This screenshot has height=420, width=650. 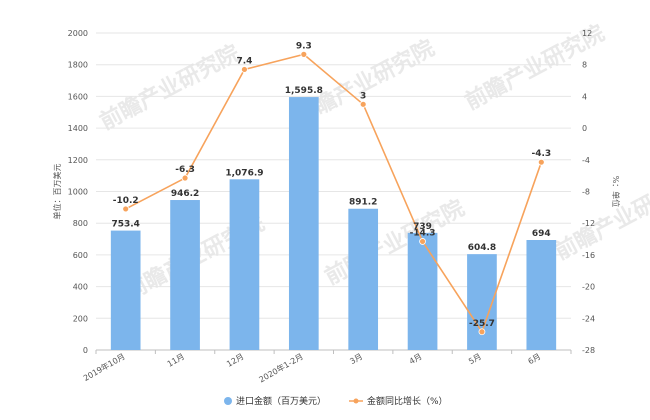 What do you see at coordinates (587, 33) in the screenshot?
I see `right-tick-label: 12` at bounding box center [587, 33].